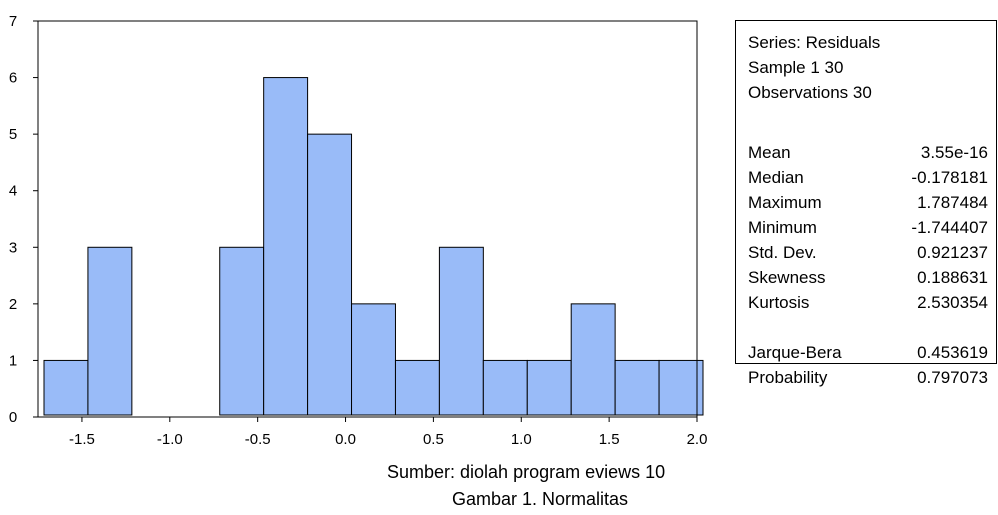  Describe the element at coordinates (952, 352) in the screenshot. I see `stat-value: 0.453619` at that location.